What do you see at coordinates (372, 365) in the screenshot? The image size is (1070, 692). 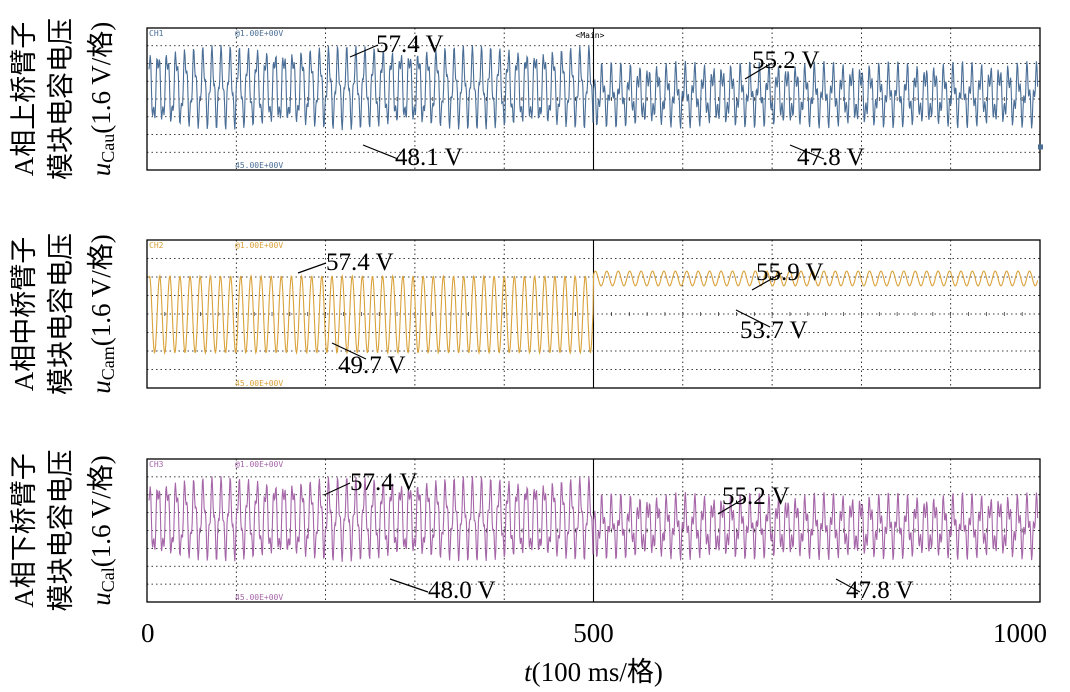 I see `annotation-label: 49.7 V` at bounding box center [372, 365].